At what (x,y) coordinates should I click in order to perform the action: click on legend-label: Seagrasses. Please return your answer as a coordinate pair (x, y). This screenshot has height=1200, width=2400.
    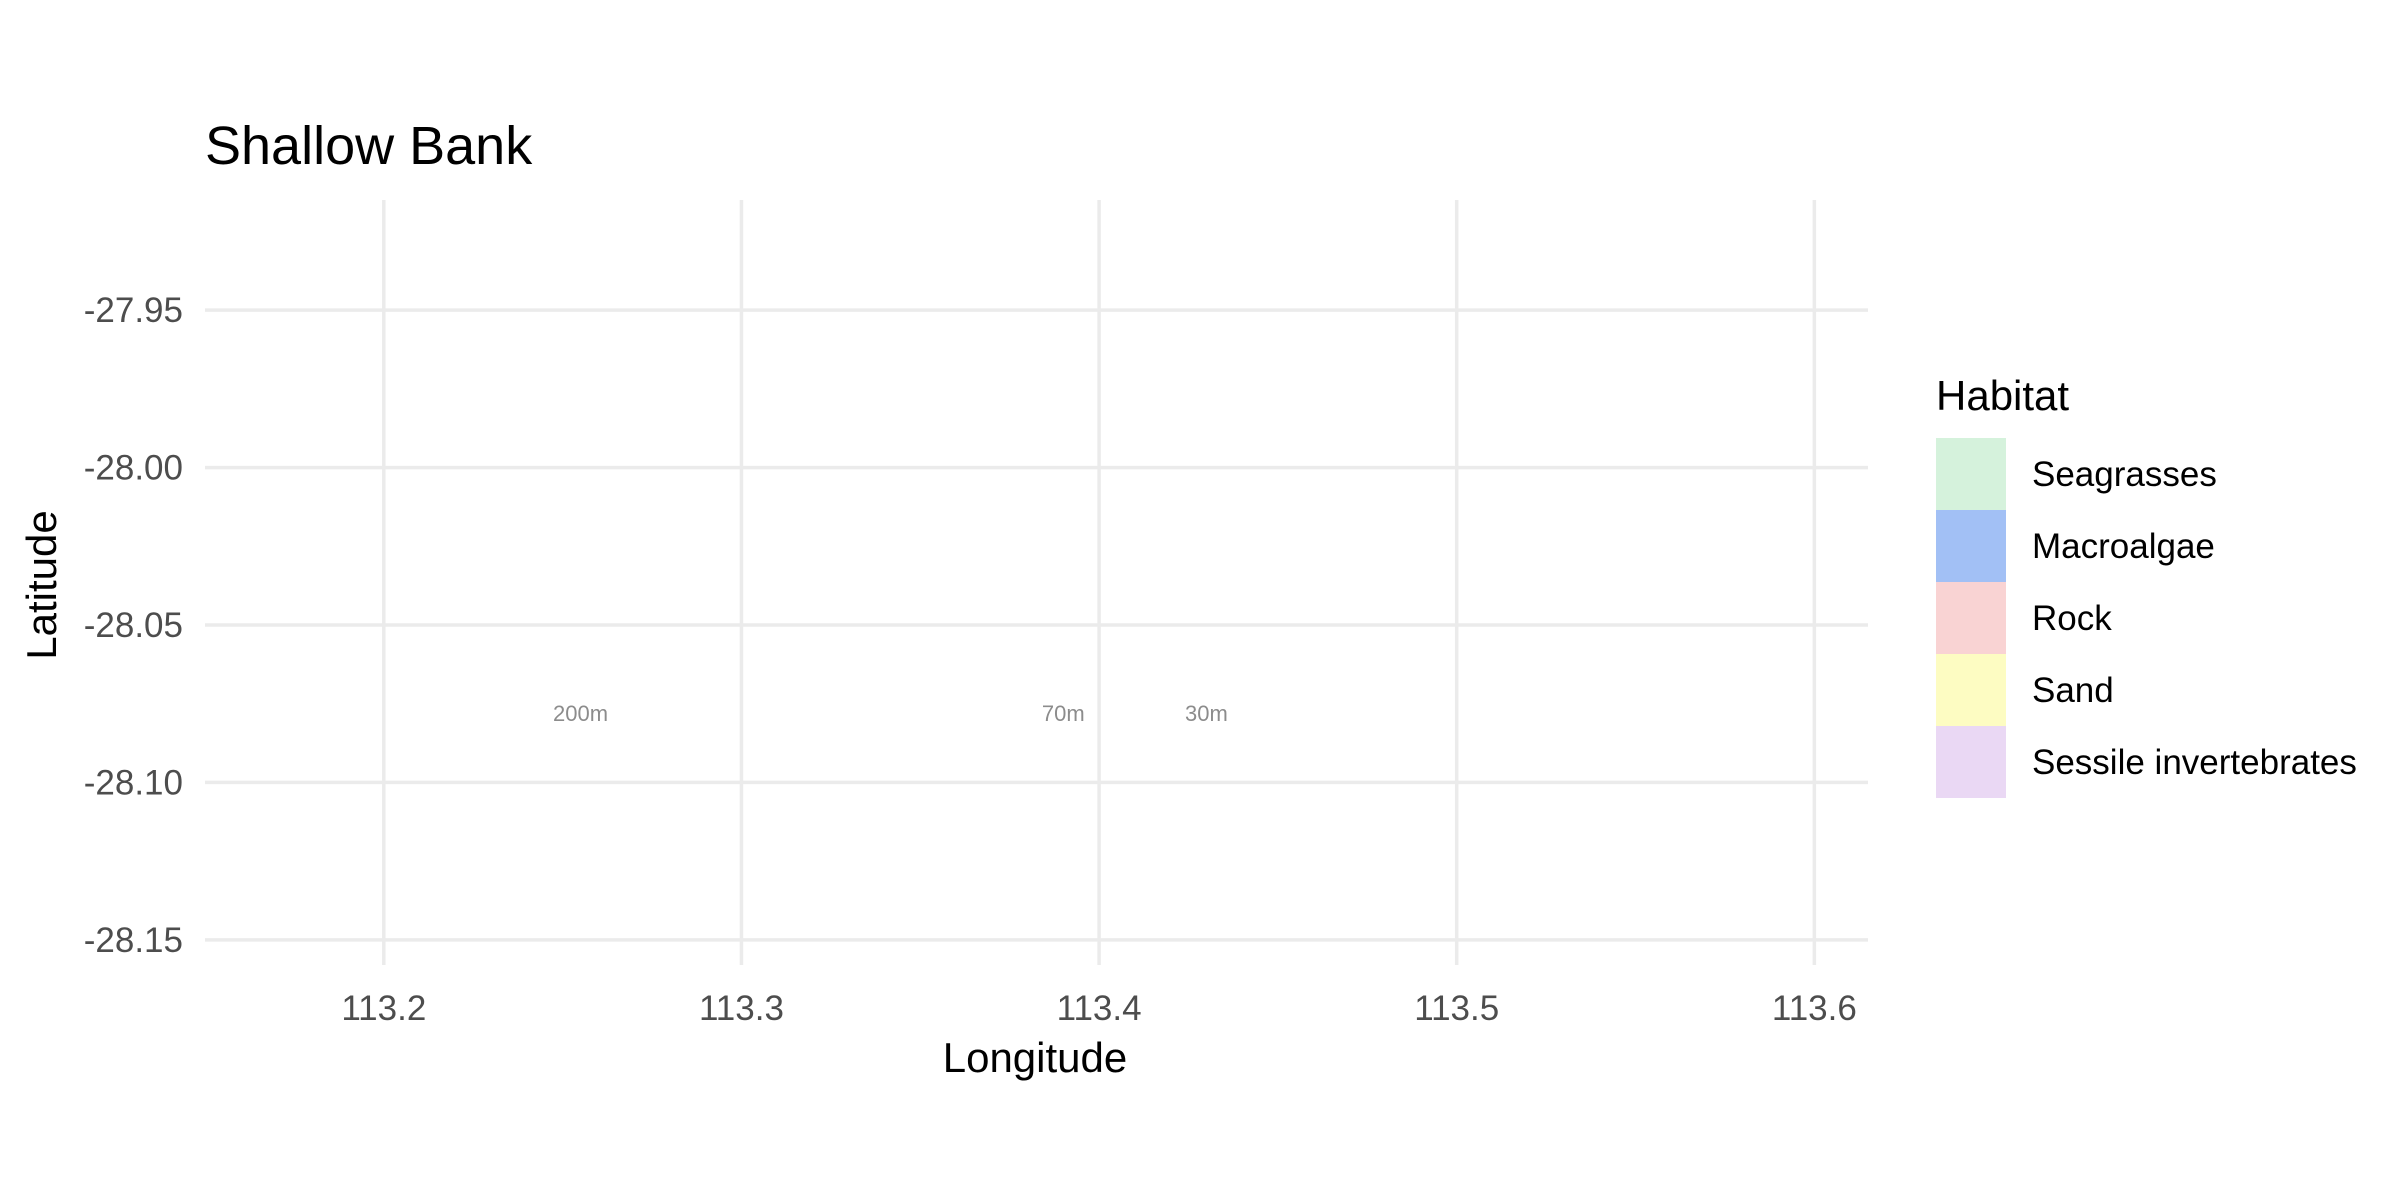
    Looking at the image, I should click on (2124, 474).